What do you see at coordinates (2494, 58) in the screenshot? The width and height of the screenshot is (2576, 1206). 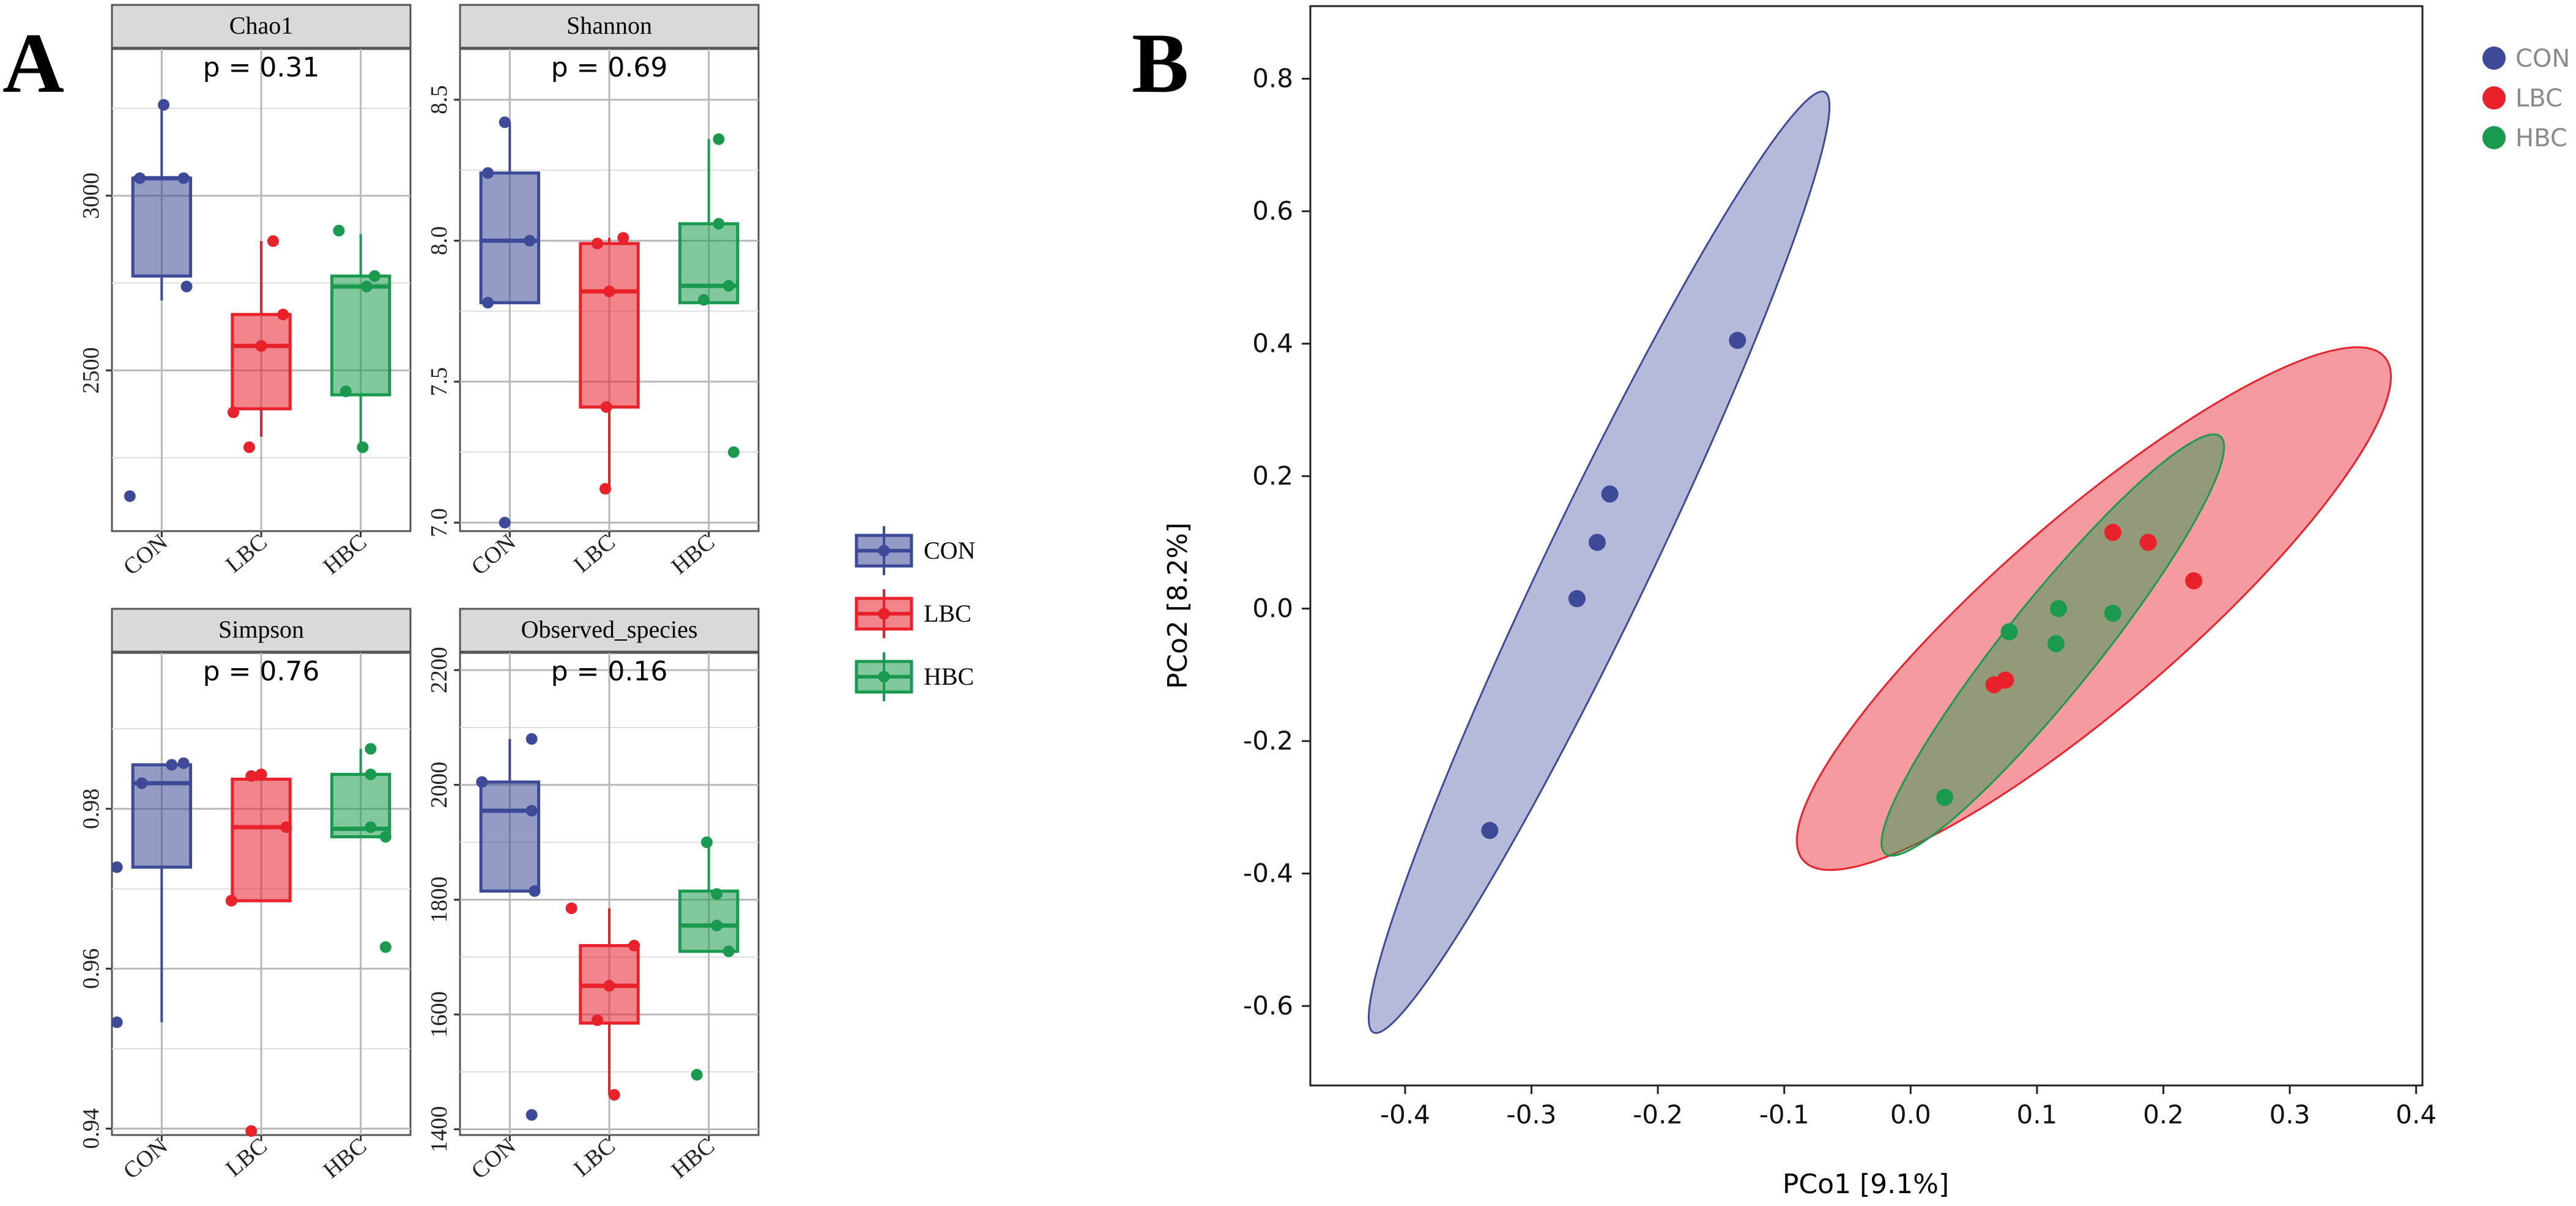 I see `legend-dot-con` at bounding box center [2494, 58].